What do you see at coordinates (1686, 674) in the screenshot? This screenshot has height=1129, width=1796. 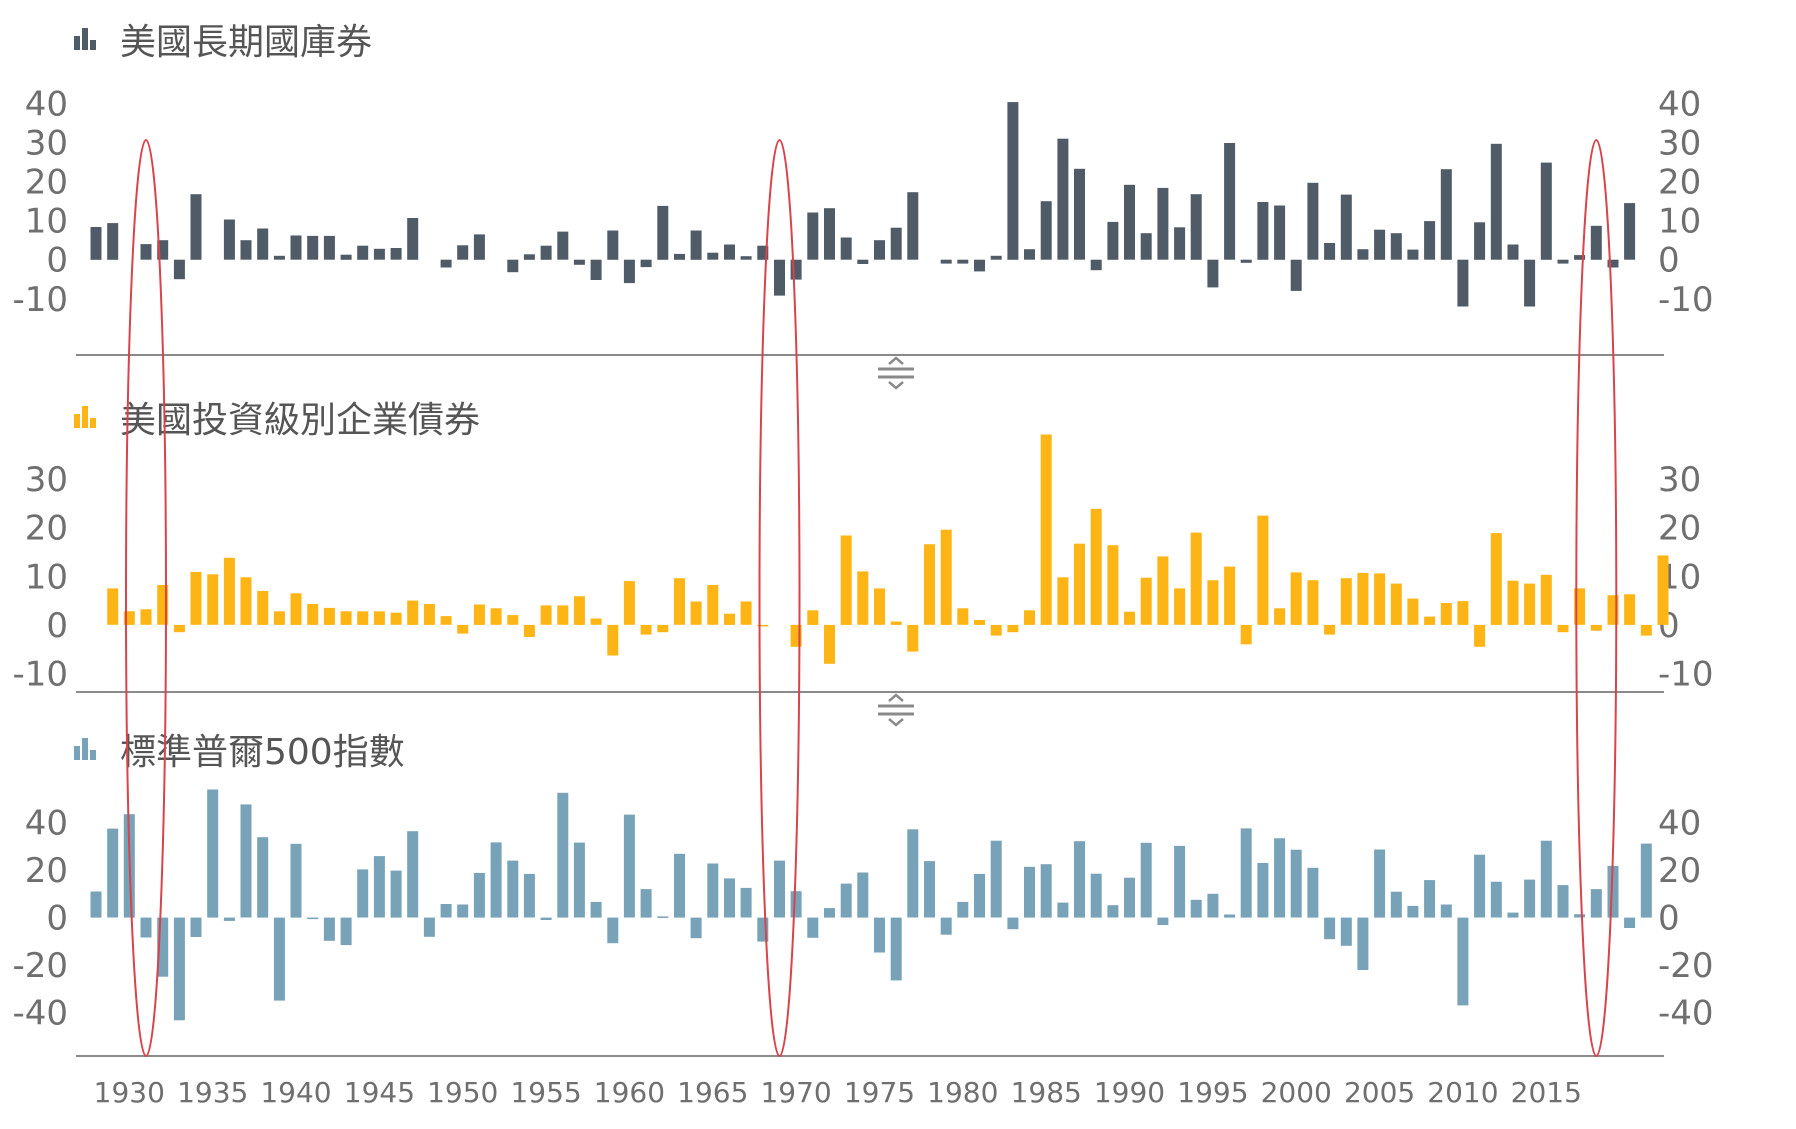 I see `y-tick-label-right: -10` at bounding box center [1686, 674].